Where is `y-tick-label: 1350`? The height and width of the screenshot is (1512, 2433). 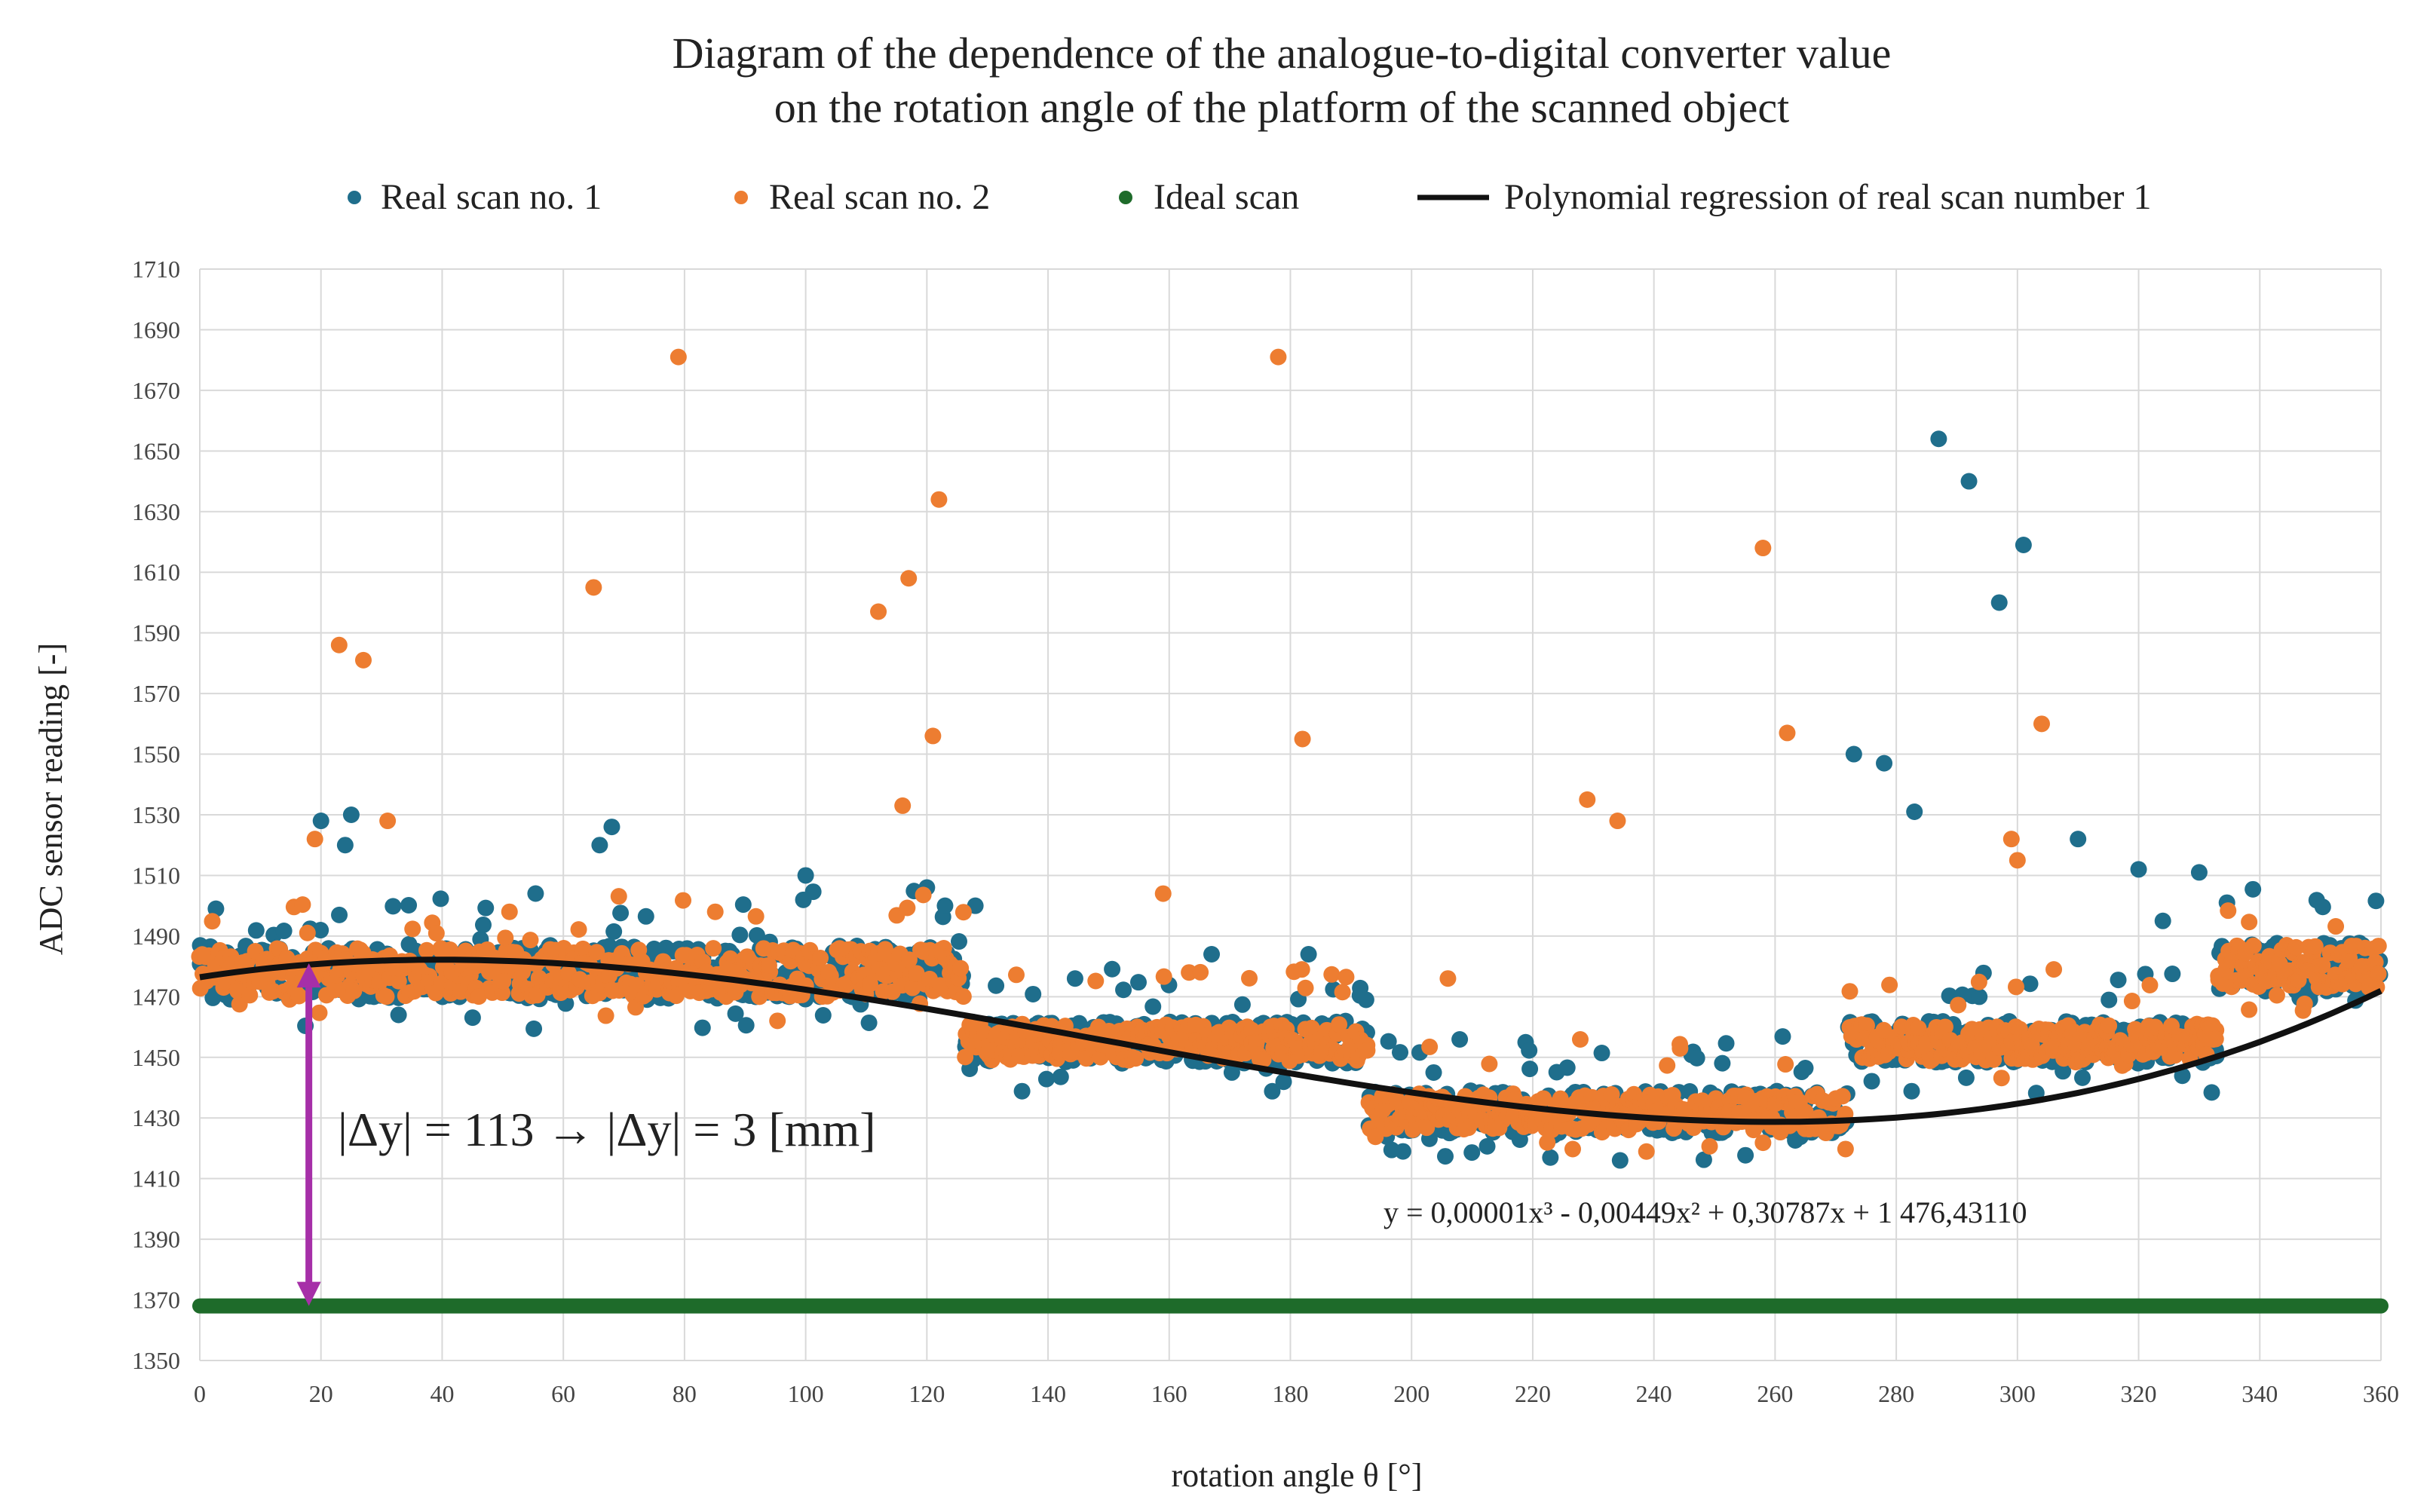
y-tick-label: 1350 is located at coordinates (156, 1360).